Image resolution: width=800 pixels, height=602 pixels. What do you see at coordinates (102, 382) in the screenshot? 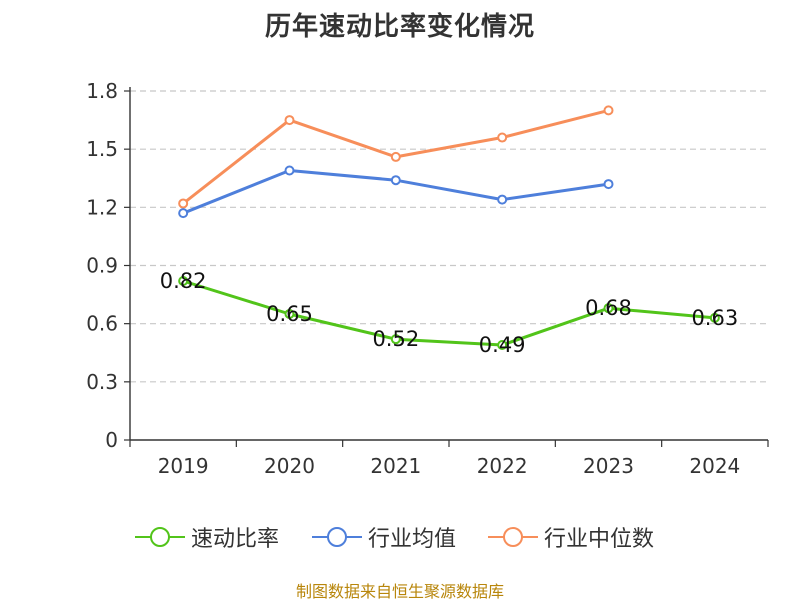
I see `y-tick-label: 0.3` at bounding box center [102, 382].